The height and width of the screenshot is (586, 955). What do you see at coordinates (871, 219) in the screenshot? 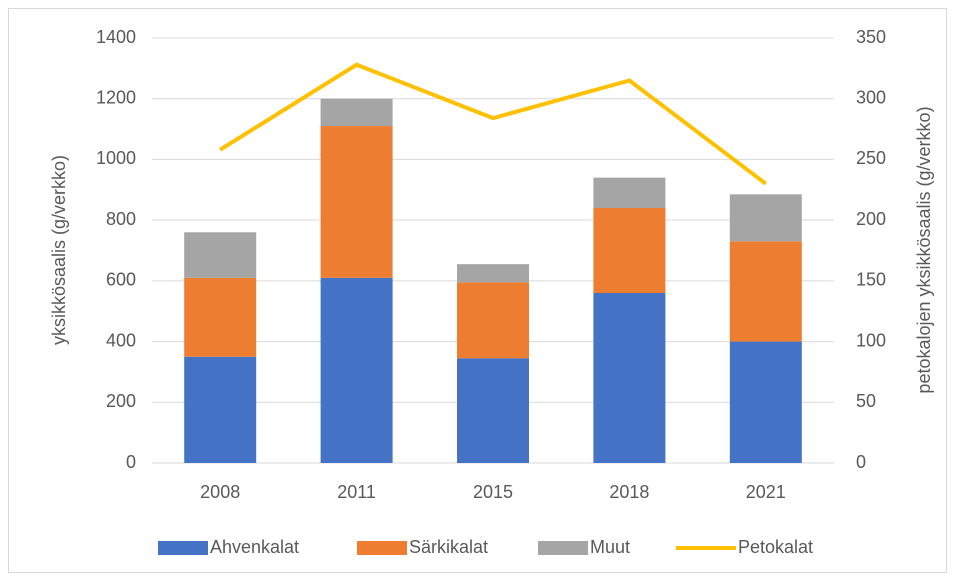
I see `y2-tick-label: 200` at bounding box center [871, 219].